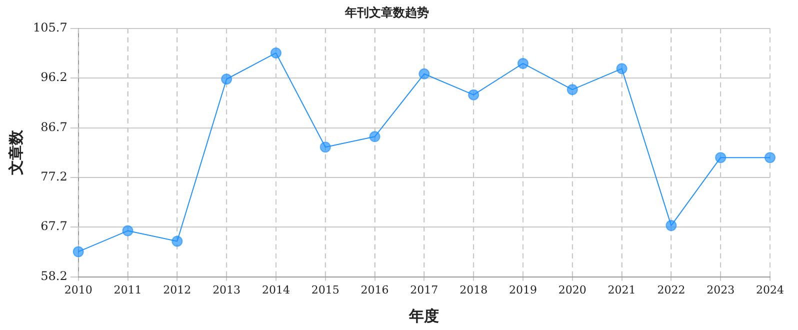 The height and width of the screenshot is (330, 798). I want to click on x-tick-label: 2019, so click(522, 289).